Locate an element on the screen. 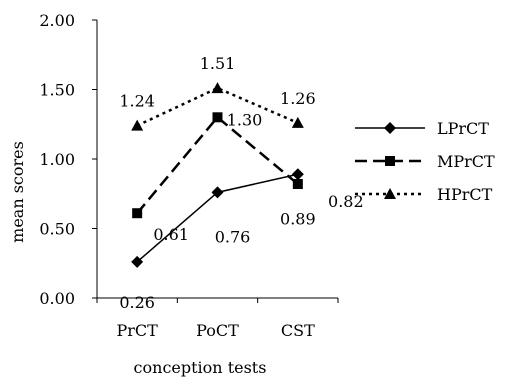 The image size is (505, 381). series-line-hprct is located at coordinates (217, 106).